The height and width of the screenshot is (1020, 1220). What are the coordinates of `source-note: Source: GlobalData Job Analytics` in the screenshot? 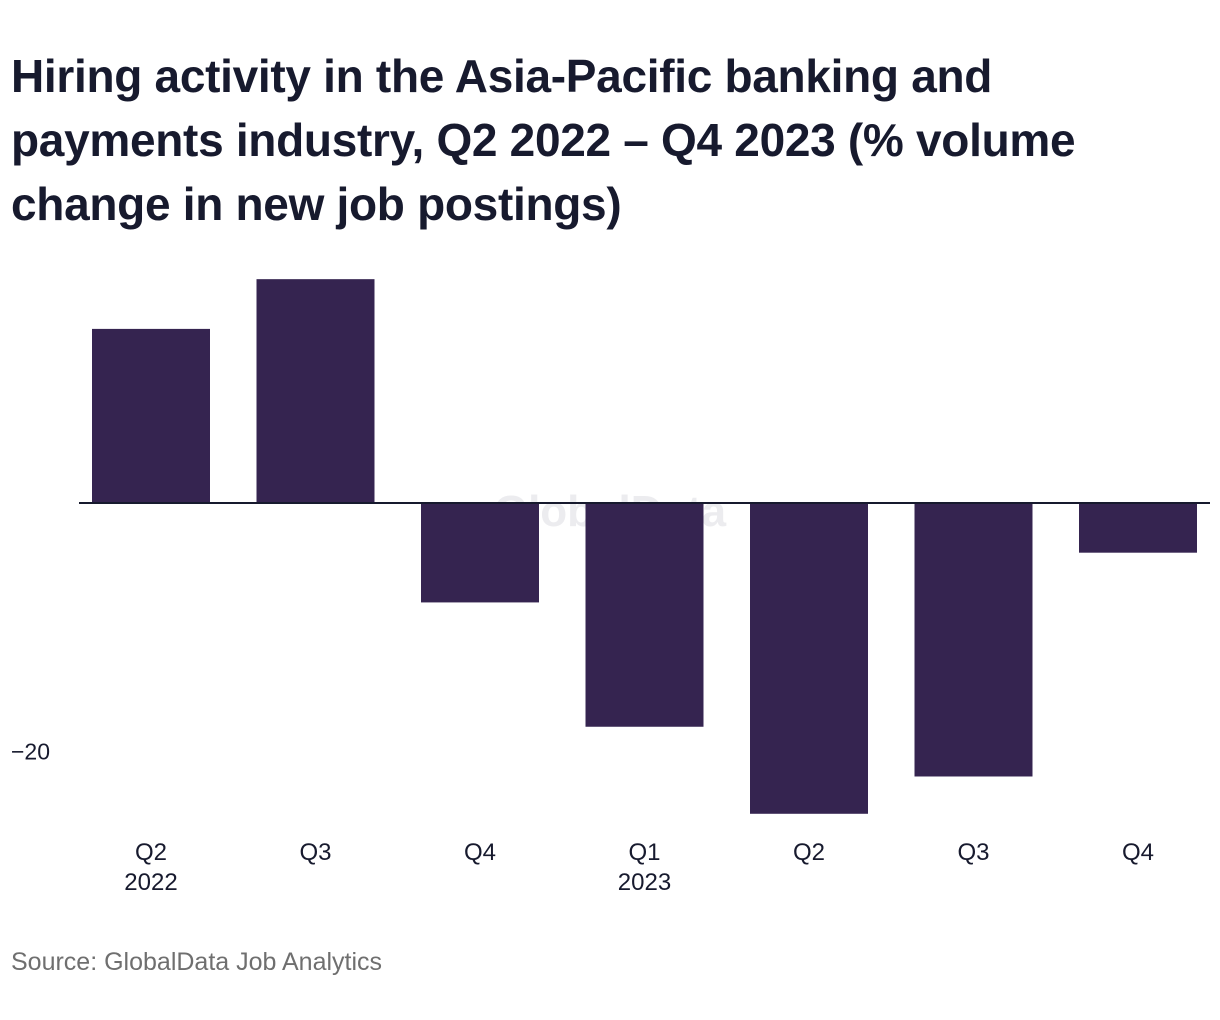 It's located at (197, 962).